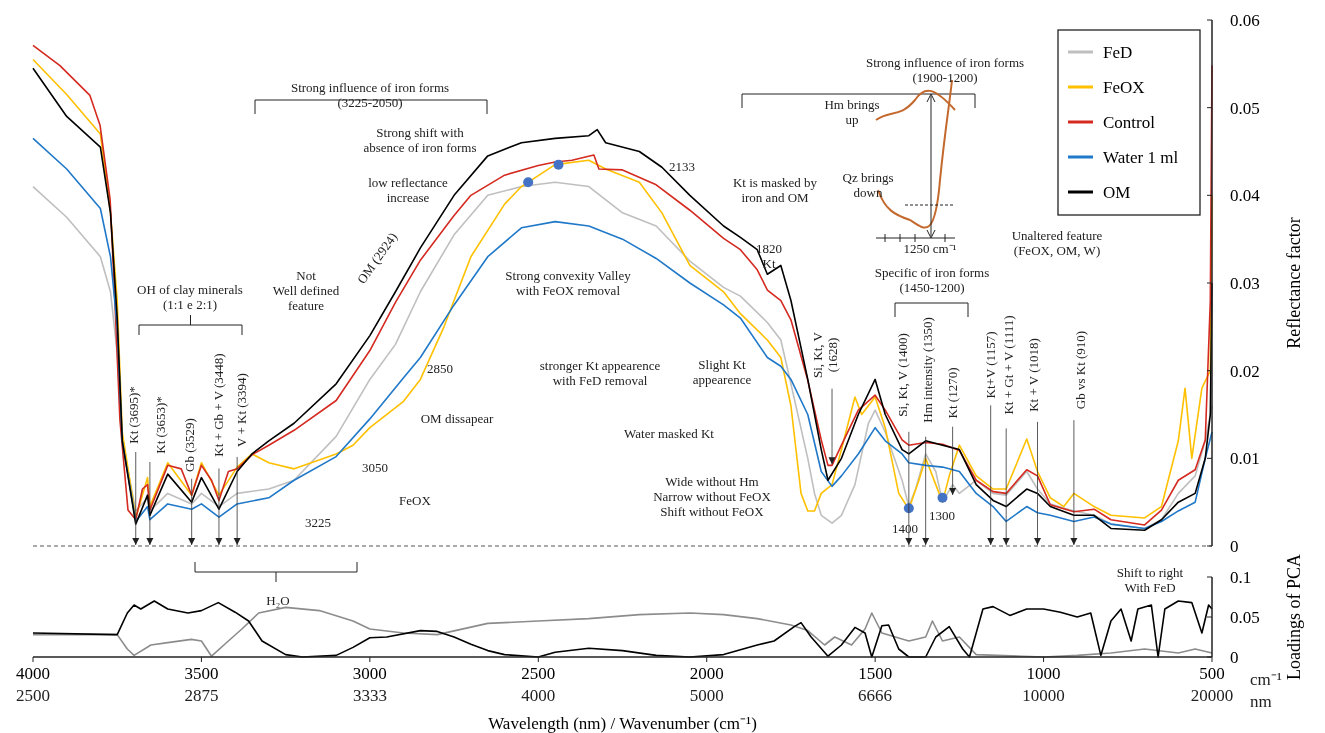 This screenshot has width=1325, height=733. Describe the element at coordinates (33, 695) in the screenshot. I see `text: 2500` at that location.